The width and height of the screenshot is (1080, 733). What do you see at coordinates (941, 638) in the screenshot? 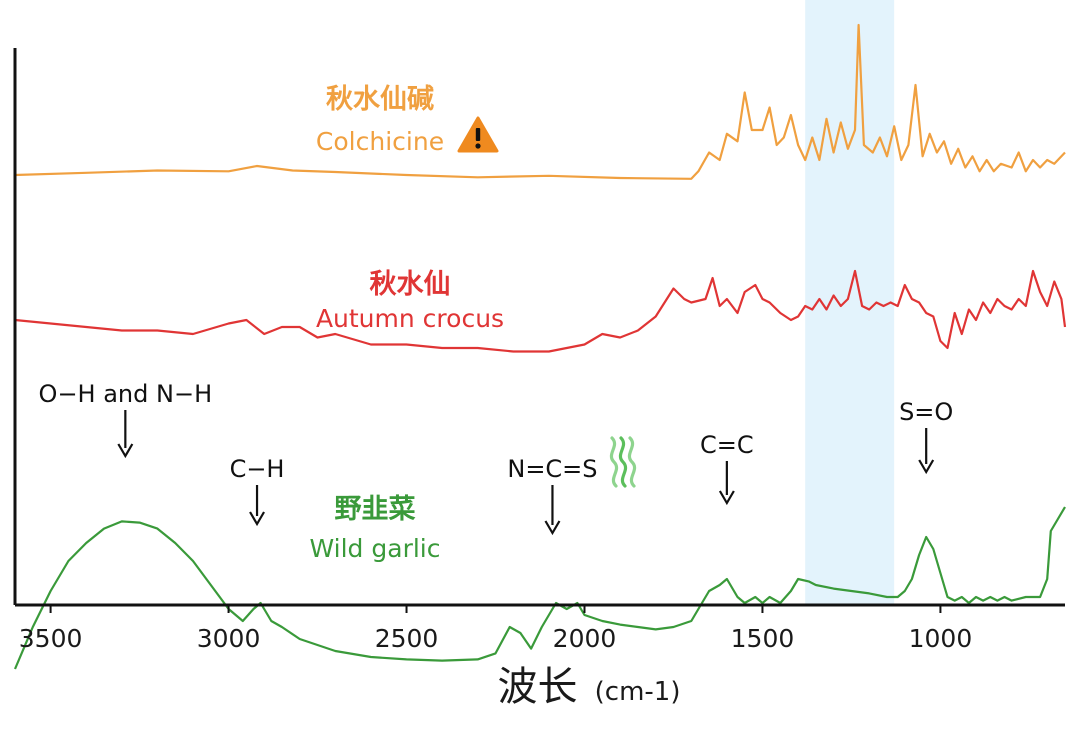
I see `x-tick-label: 1000` at bounding box center [941, 638].